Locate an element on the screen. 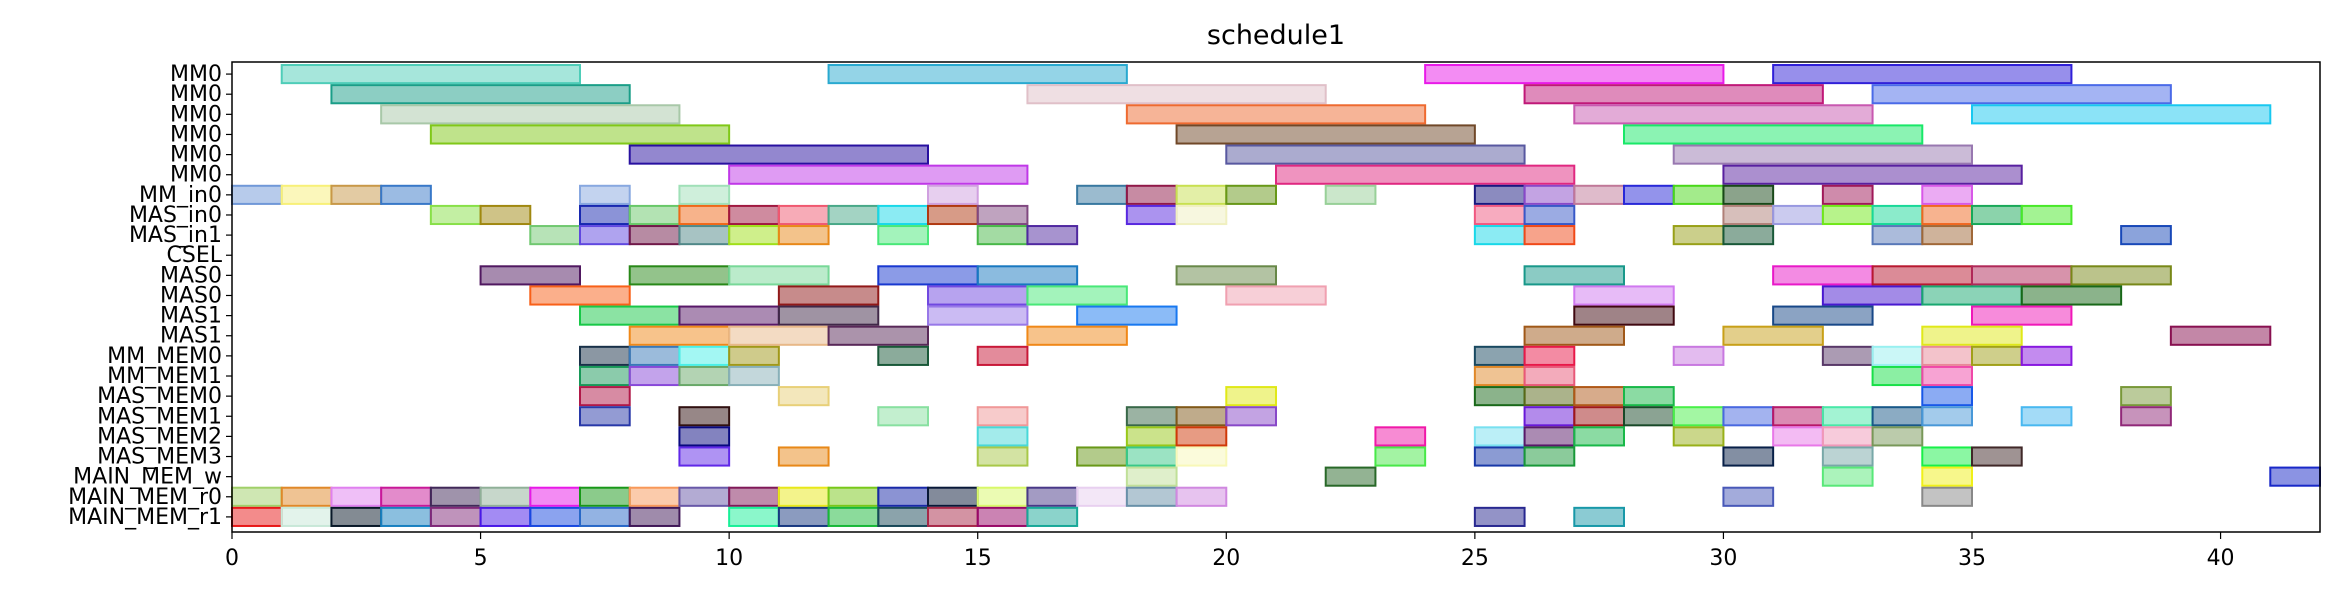 This screenshot has width=2346, height=592. row-label: CSEL is located at coordinates (195, 255).